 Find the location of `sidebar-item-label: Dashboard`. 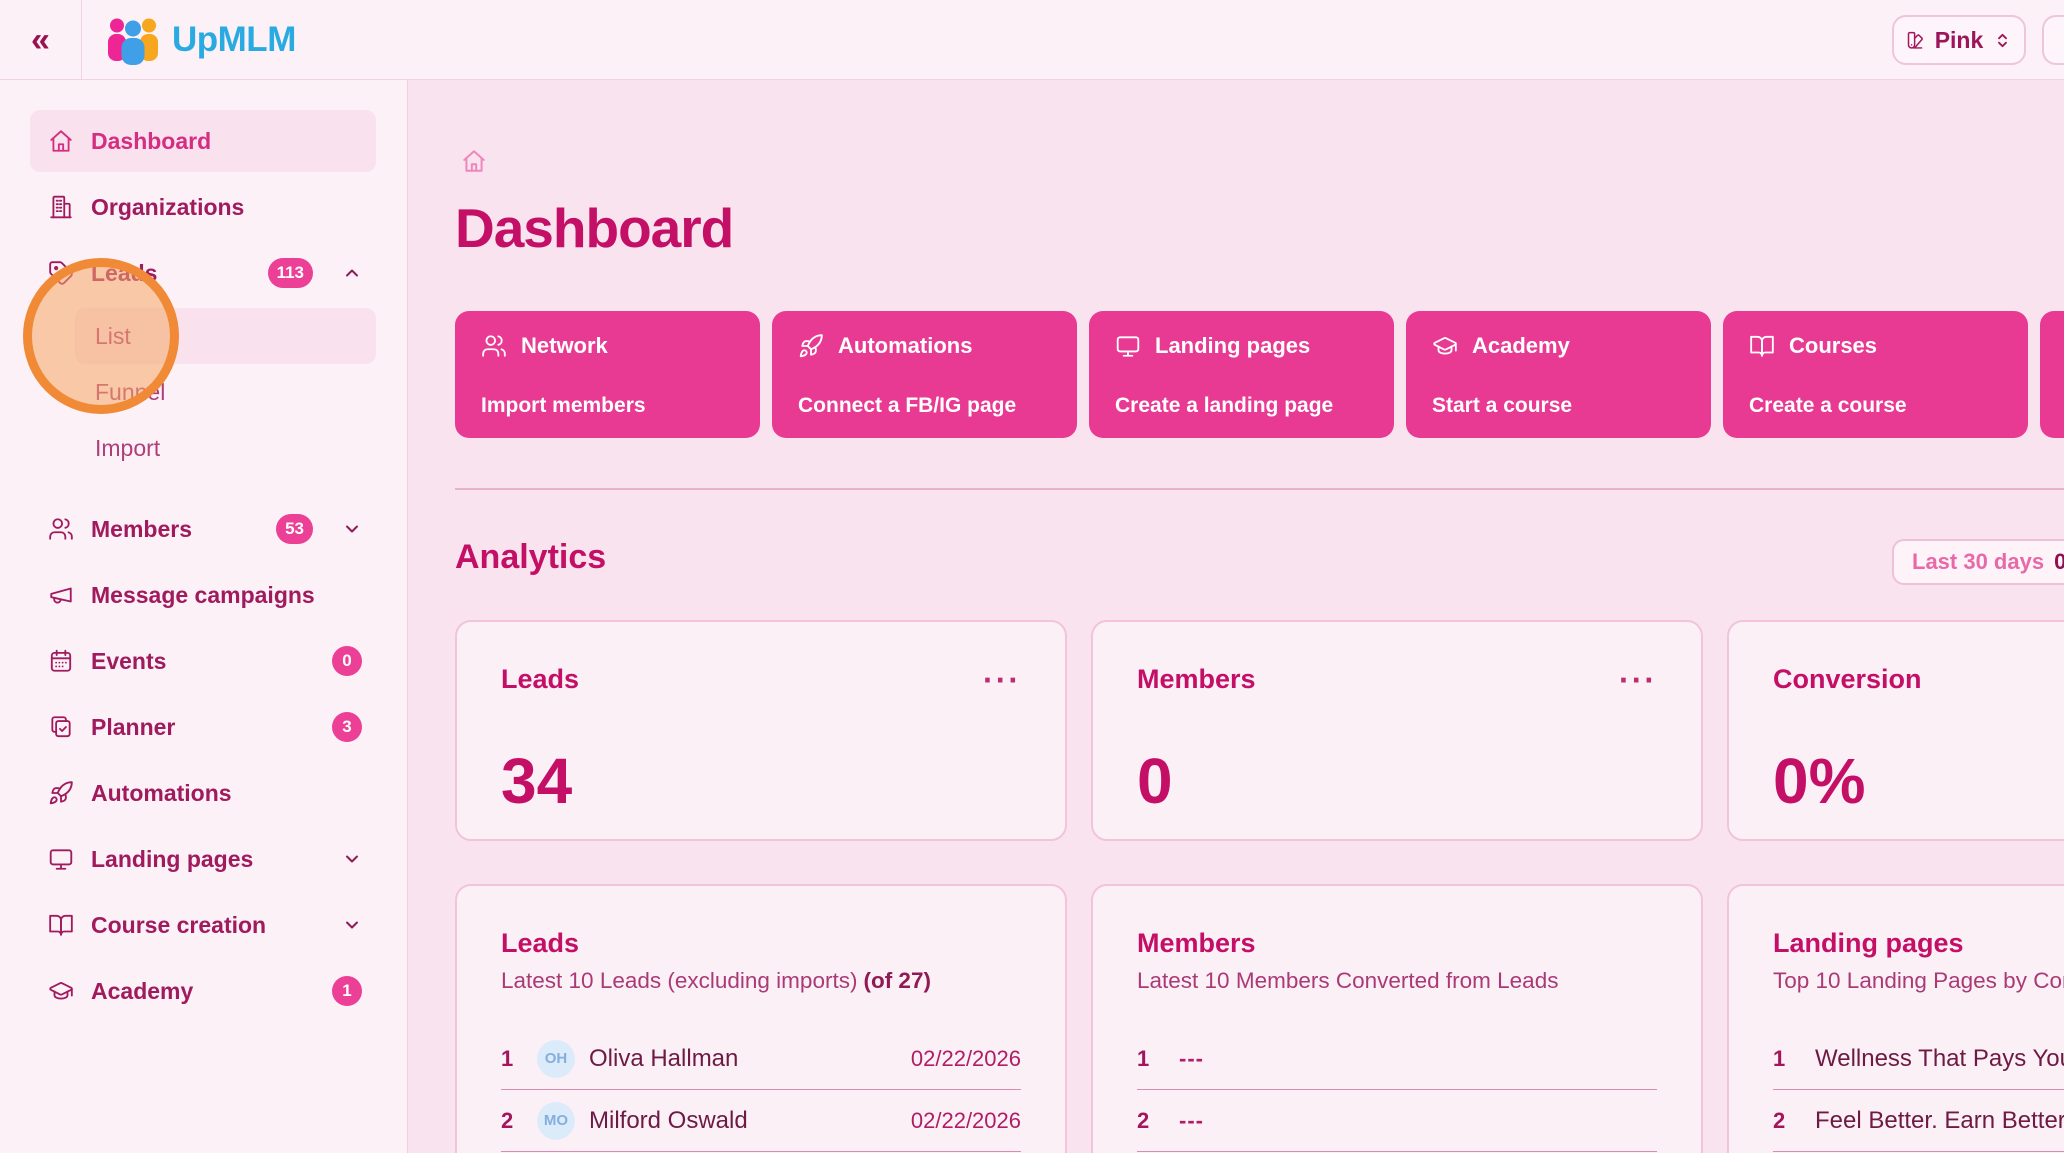

sidebar-item-label: Dashboard is located at coordinates (151, 140).